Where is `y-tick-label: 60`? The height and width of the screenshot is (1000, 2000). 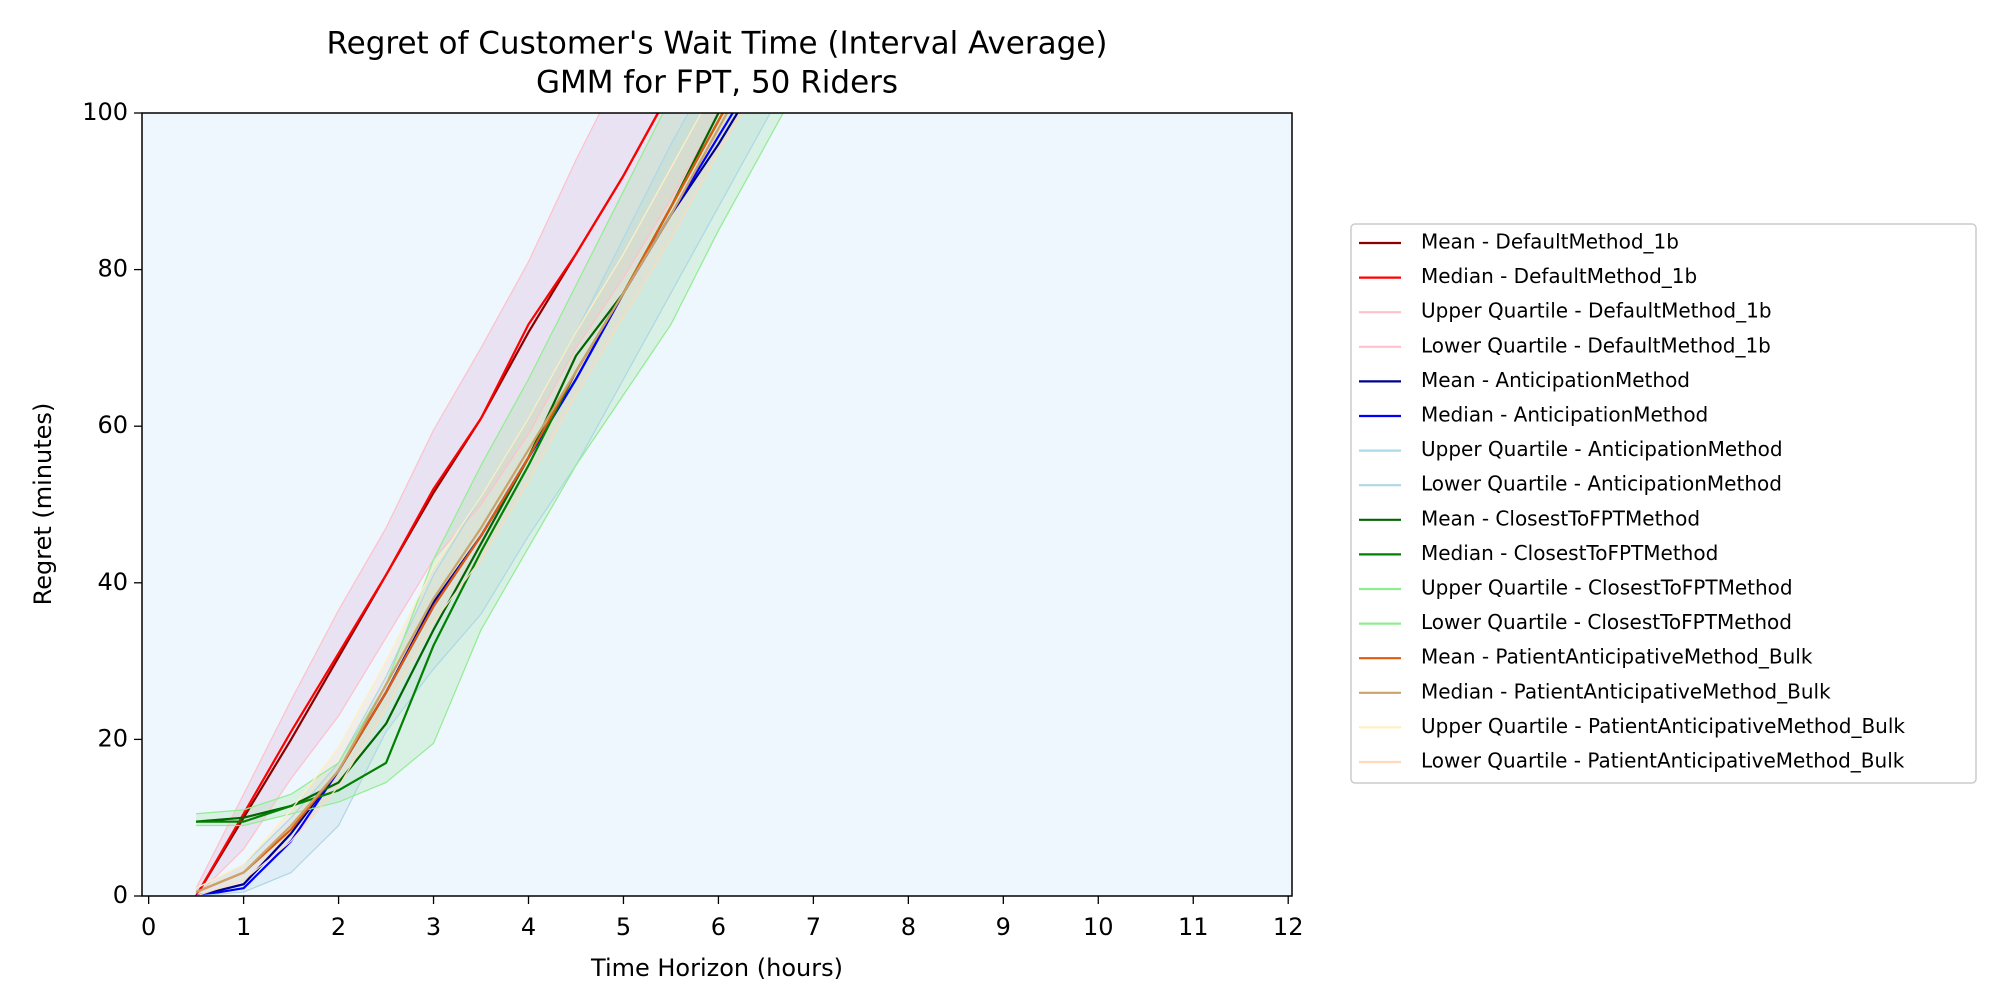 y-tick-label: 60 is located at coordinates (112, 425).